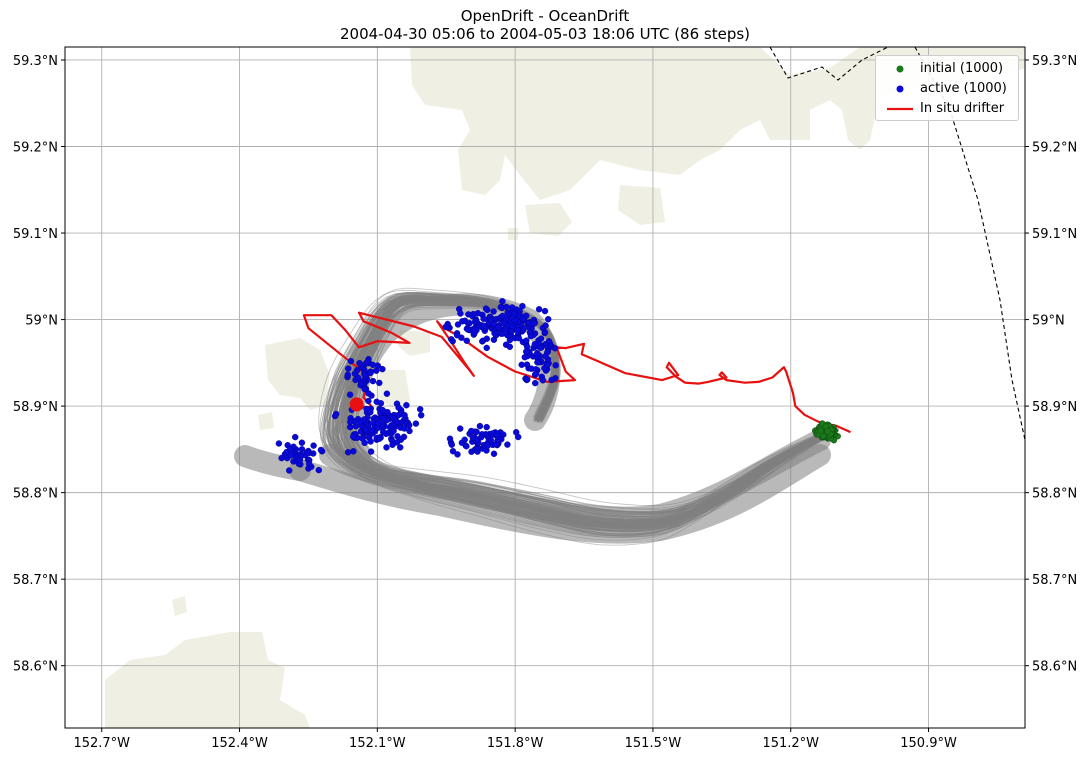 The image size is (1090, 760). Describe the element at coordinates (900, 69) in the screenshot. I see `green-dot-icon` at that location.